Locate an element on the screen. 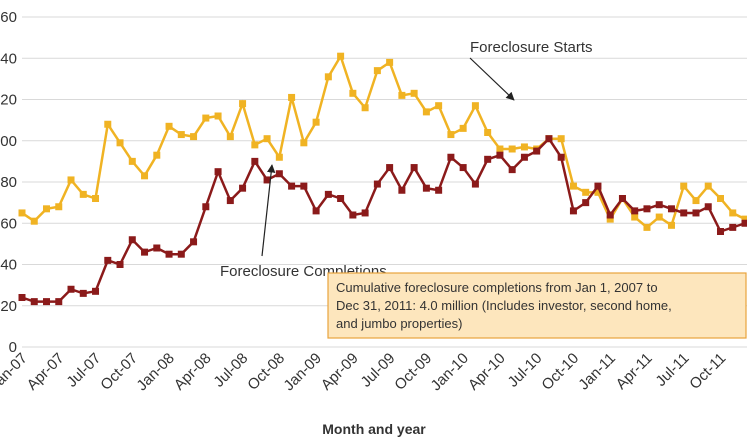  x-tick-label: Jul-11 is located at coordinates (672, 370).